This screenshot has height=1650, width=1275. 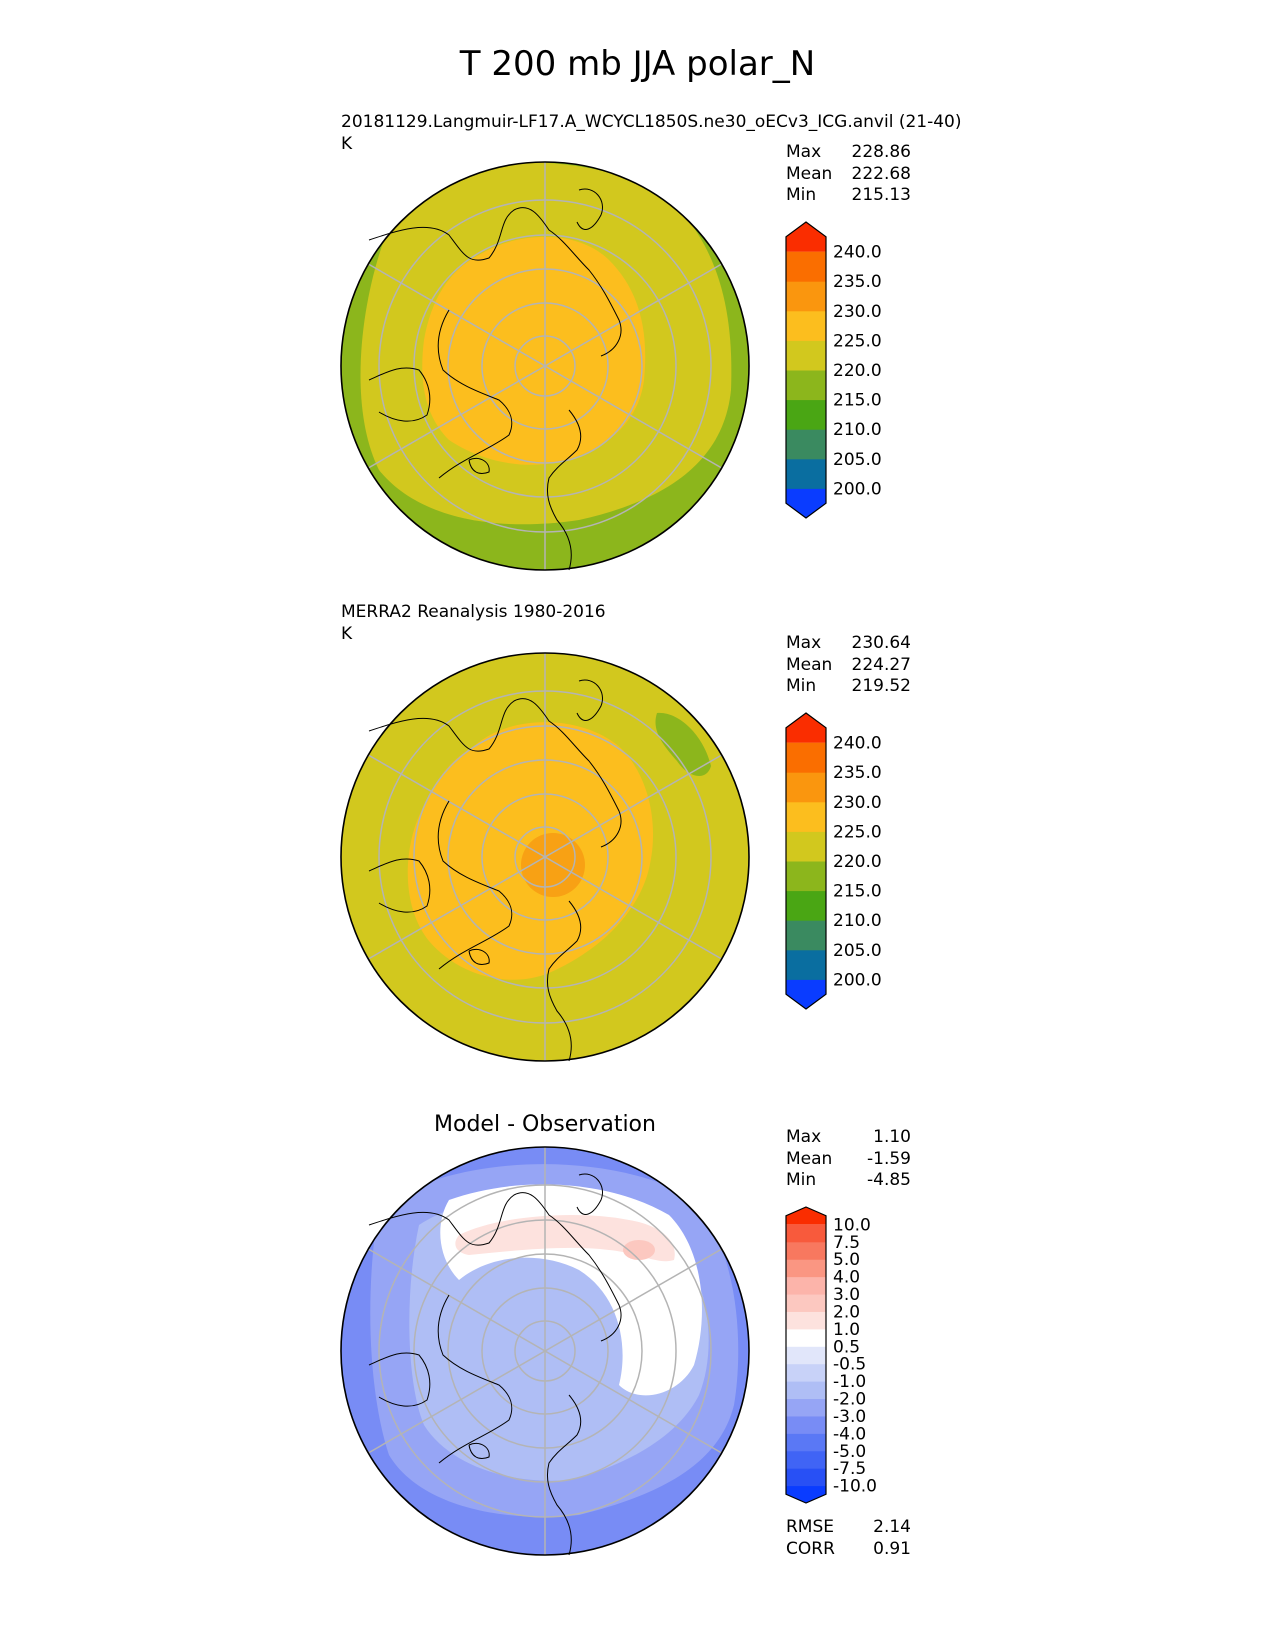 What do you see at coordinates (849, 1400) in the screenshot?
I see `colorbar-tick-label: -2.0` at bounding box center [849, 1400].